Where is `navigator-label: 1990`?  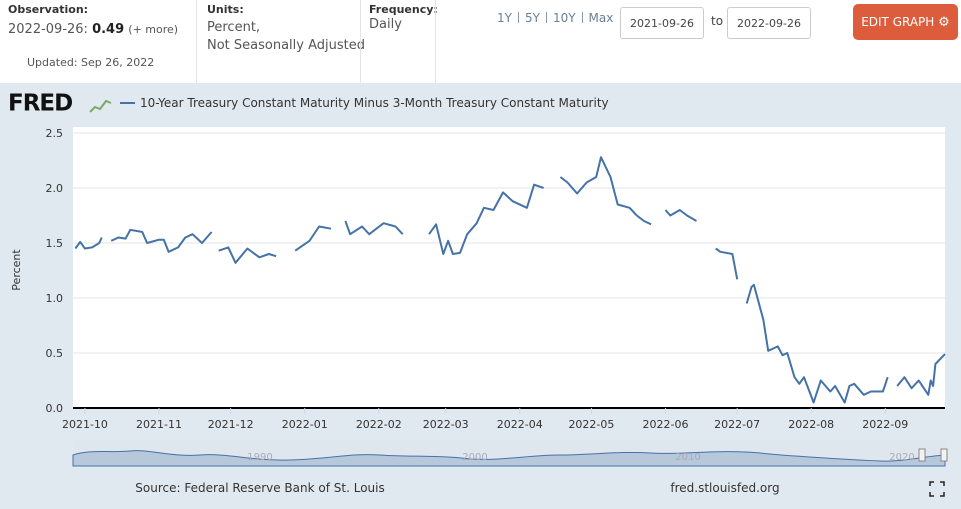 navigator-label: 1990 is located at coordinates (259, 457).